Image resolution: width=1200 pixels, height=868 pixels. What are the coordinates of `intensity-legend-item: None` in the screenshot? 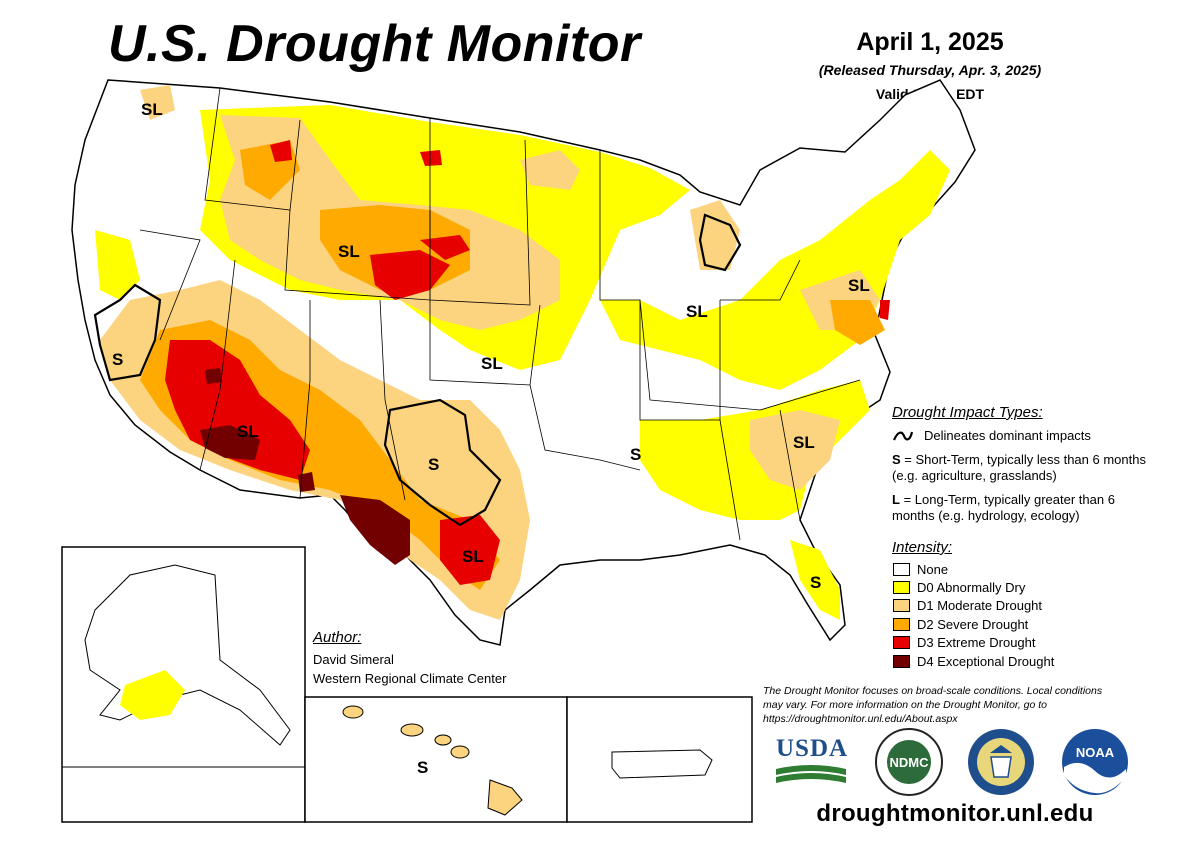 It's located at (973, 569).